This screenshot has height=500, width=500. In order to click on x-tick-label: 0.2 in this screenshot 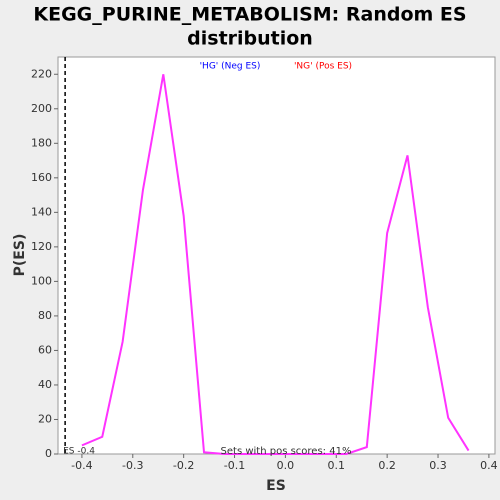, I will do `click(387, 465)`.